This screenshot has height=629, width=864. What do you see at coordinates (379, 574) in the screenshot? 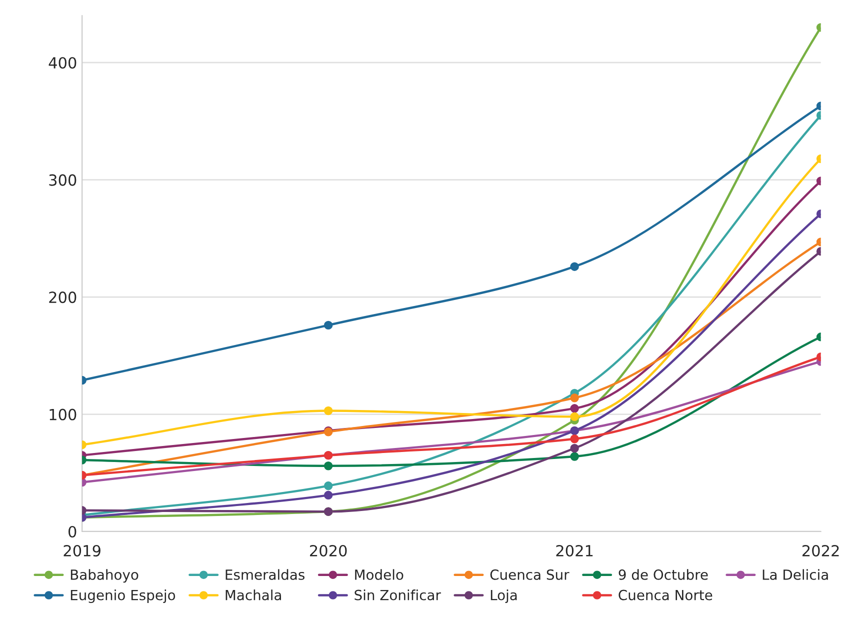
I see `legend-label: Modelo` at bounding box center [379, 574].